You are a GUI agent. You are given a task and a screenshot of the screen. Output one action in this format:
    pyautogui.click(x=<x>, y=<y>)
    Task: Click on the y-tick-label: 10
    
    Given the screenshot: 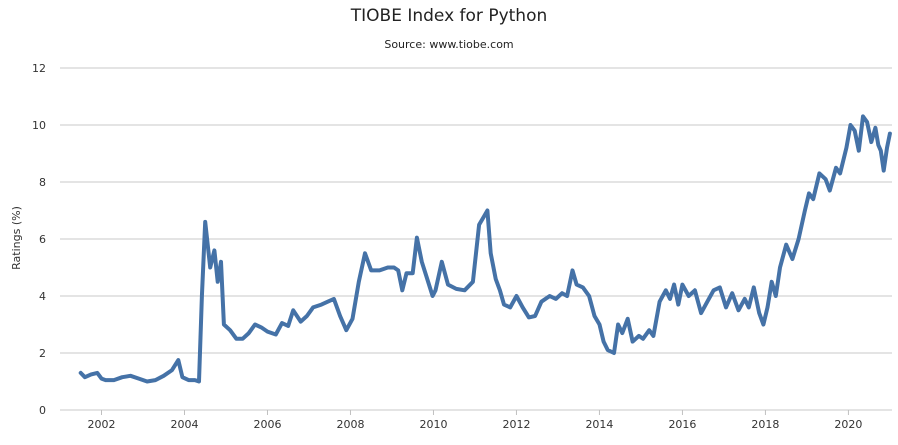 What is the action you would take?
    pyautogui.click(x=39, y=125)
    